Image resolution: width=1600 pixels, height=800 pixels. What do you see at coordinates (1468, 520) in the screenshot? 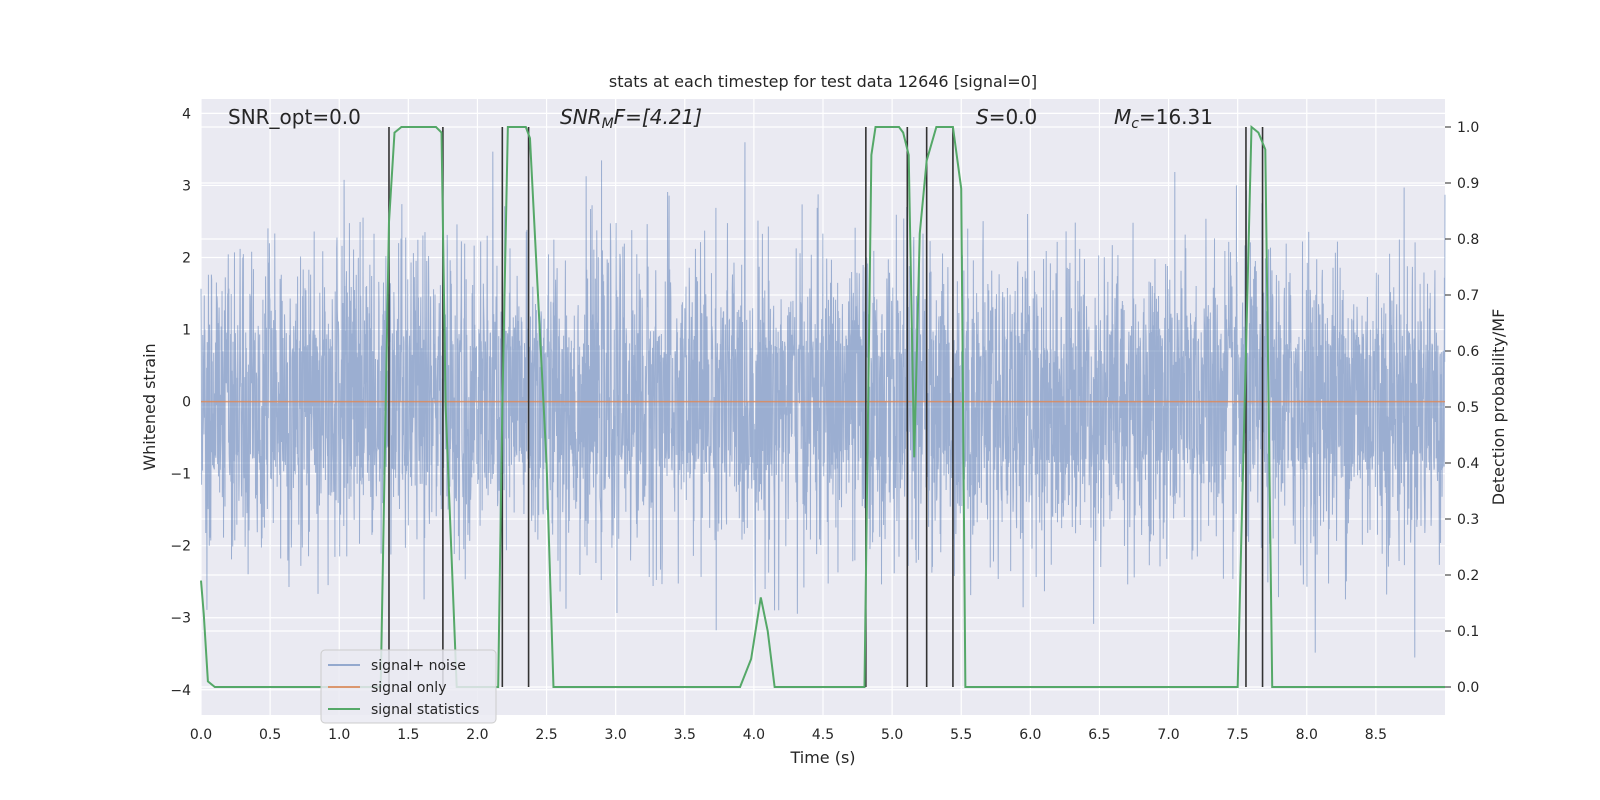
I see `y2-tick-label: 0.3` at bounding box center [1468, 520].